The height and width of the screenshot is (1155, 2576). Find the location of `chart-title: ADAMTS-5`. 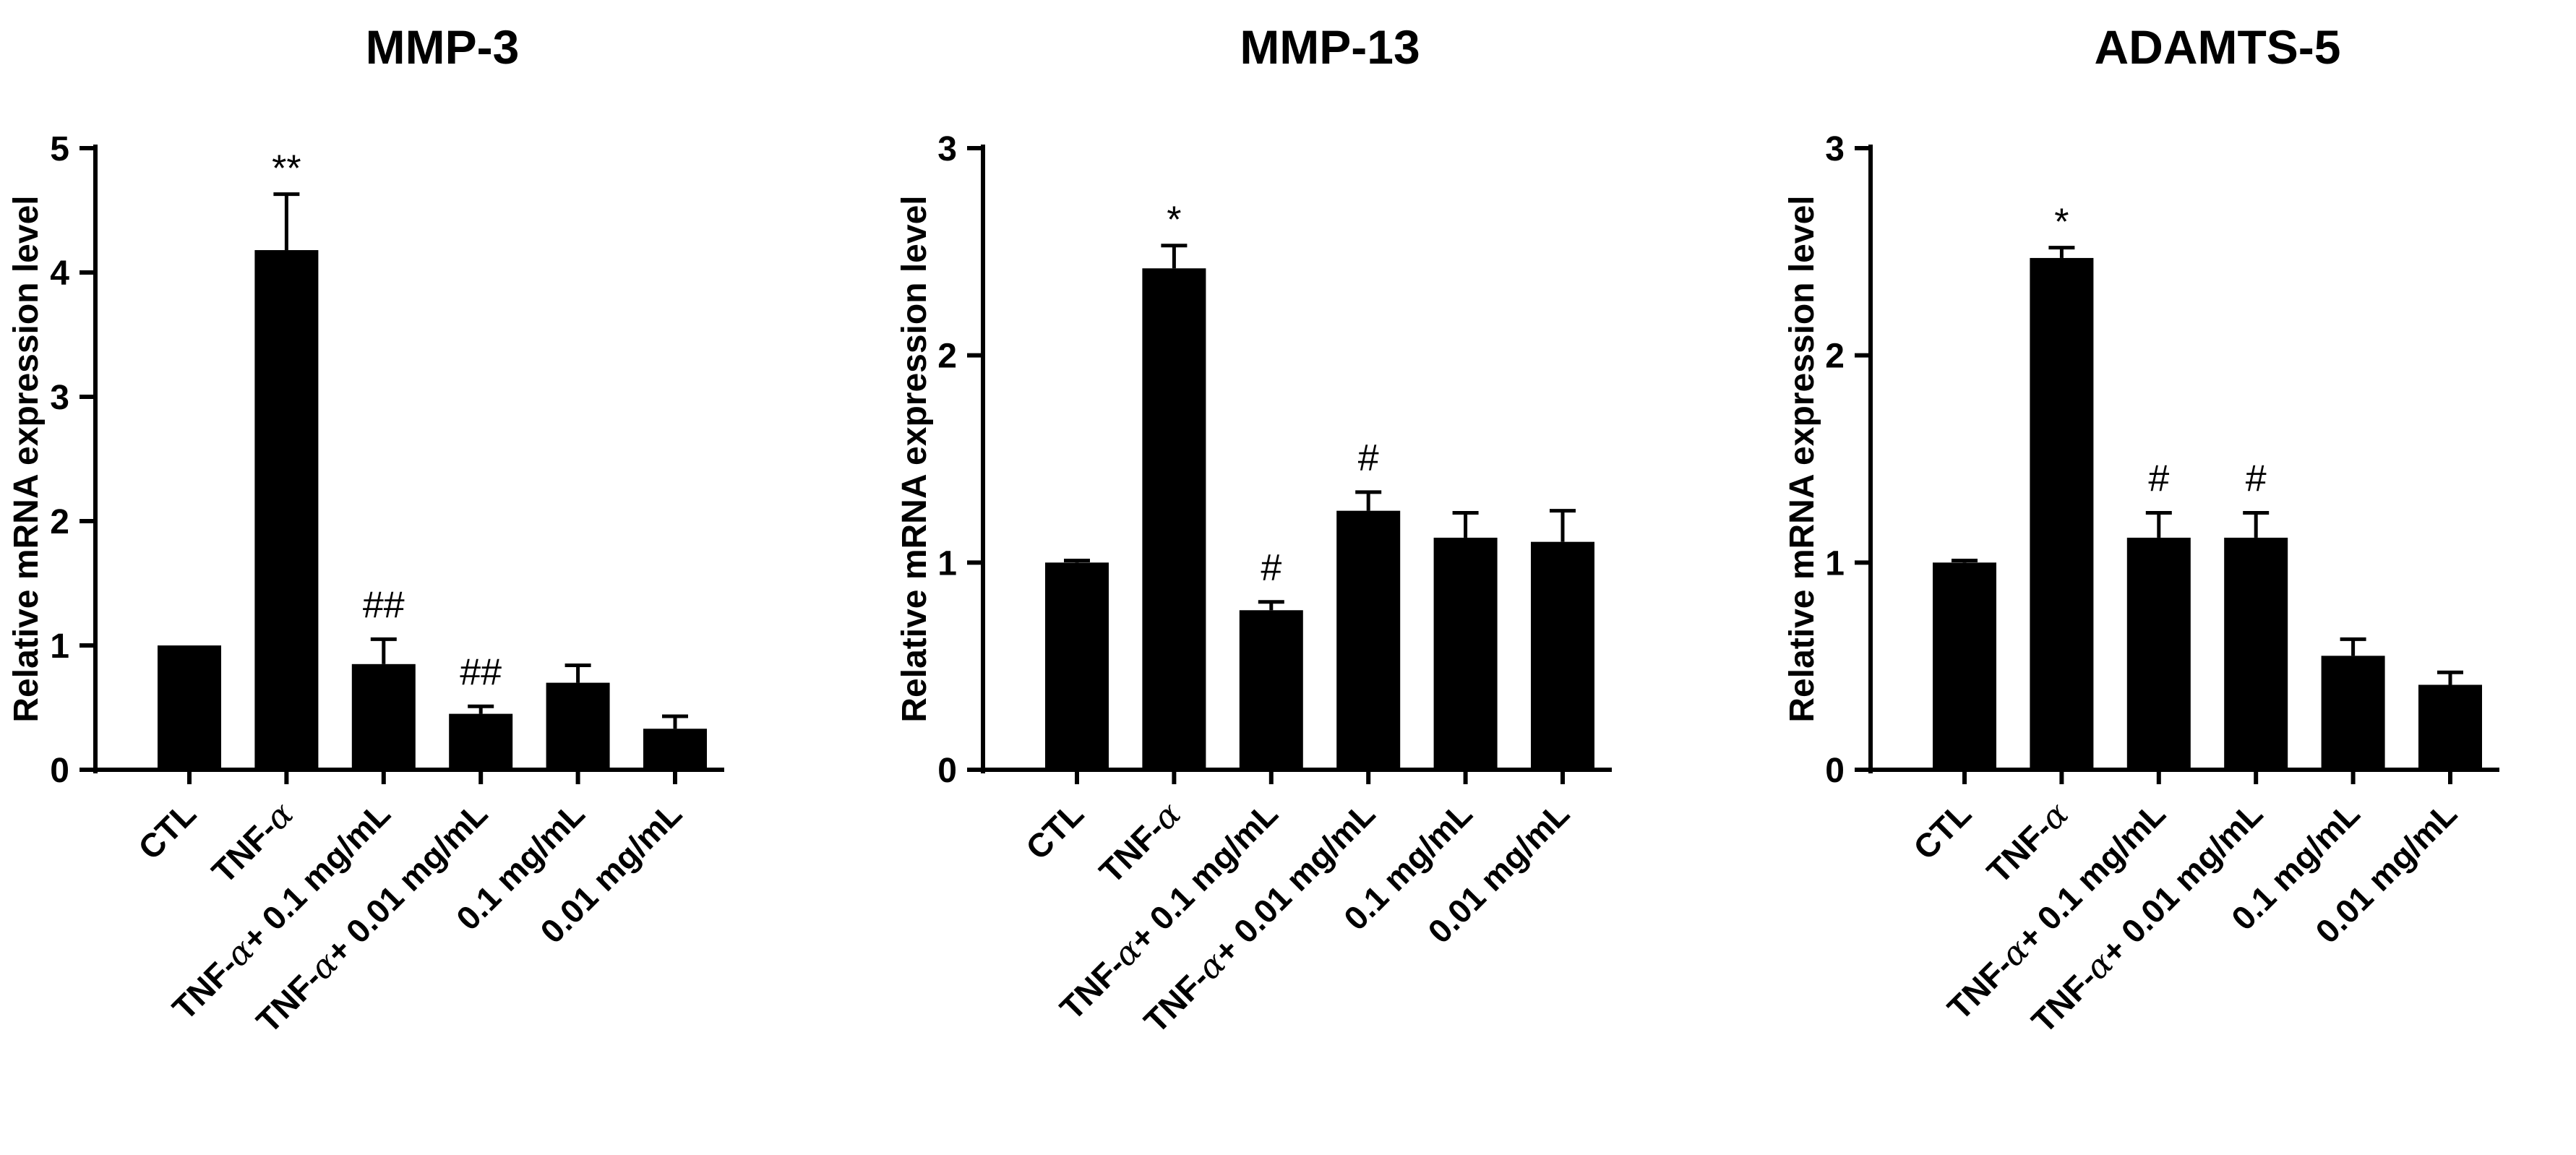

chart-title: ADAMTS-5 is located at coordinates (2218, 47).